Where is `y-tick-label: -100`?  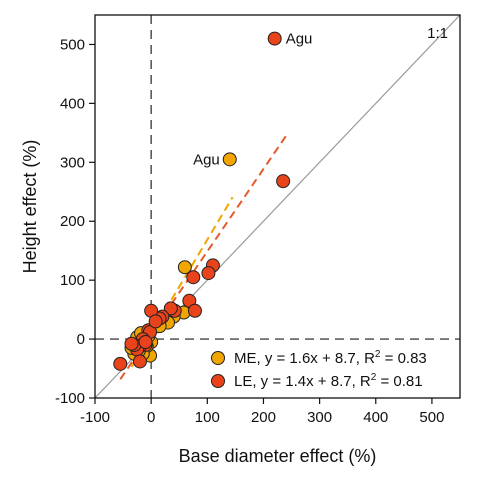
y-tick-label: -100 is located at coordinates (70, 398).